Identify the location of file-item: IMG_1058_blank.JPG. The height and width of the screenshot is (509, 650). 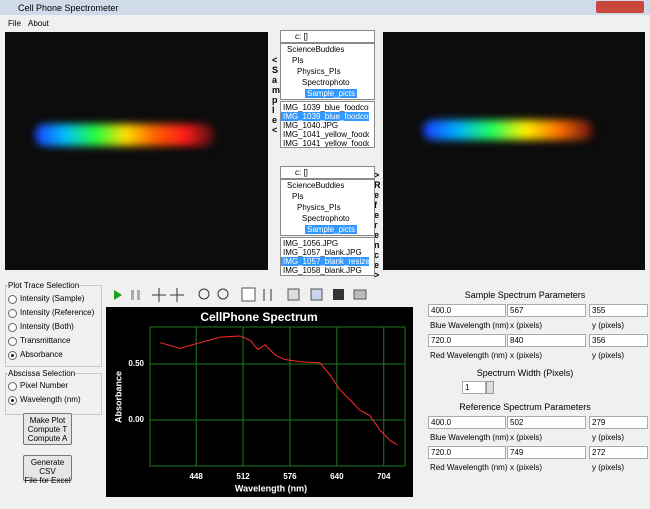
(322, 270).